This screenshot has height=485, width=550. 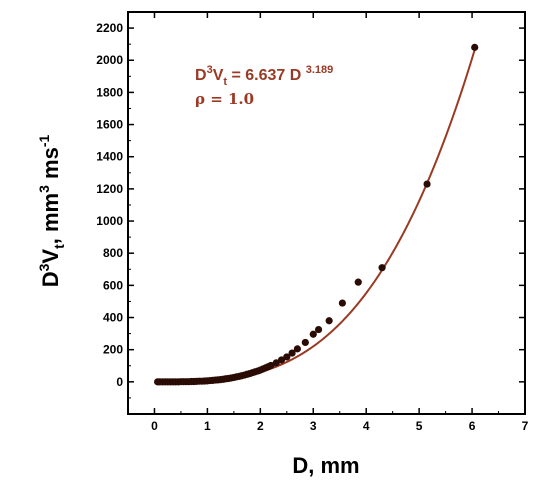 I want to click on ylabel-sup3: -1, so click(x=44, y=141).